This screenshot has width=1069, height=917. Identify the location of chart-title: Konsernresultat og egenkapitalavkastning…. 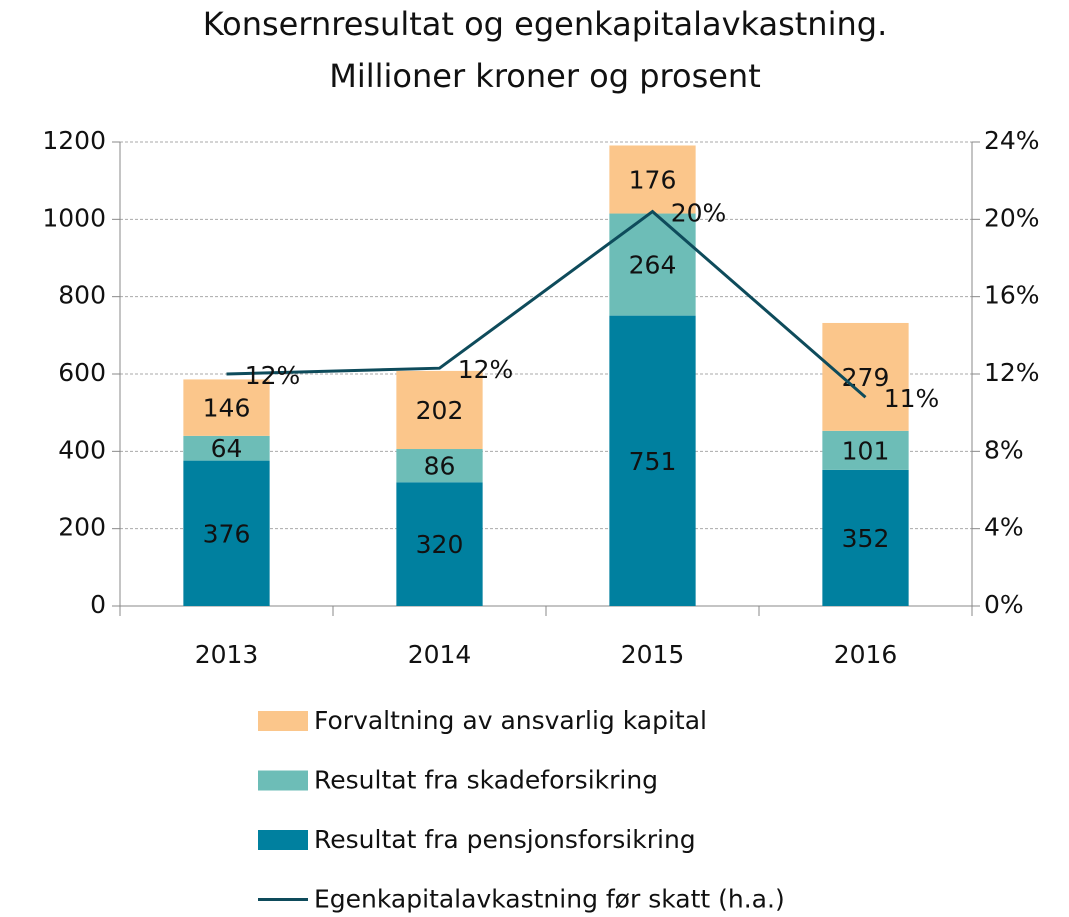
(545, 24).